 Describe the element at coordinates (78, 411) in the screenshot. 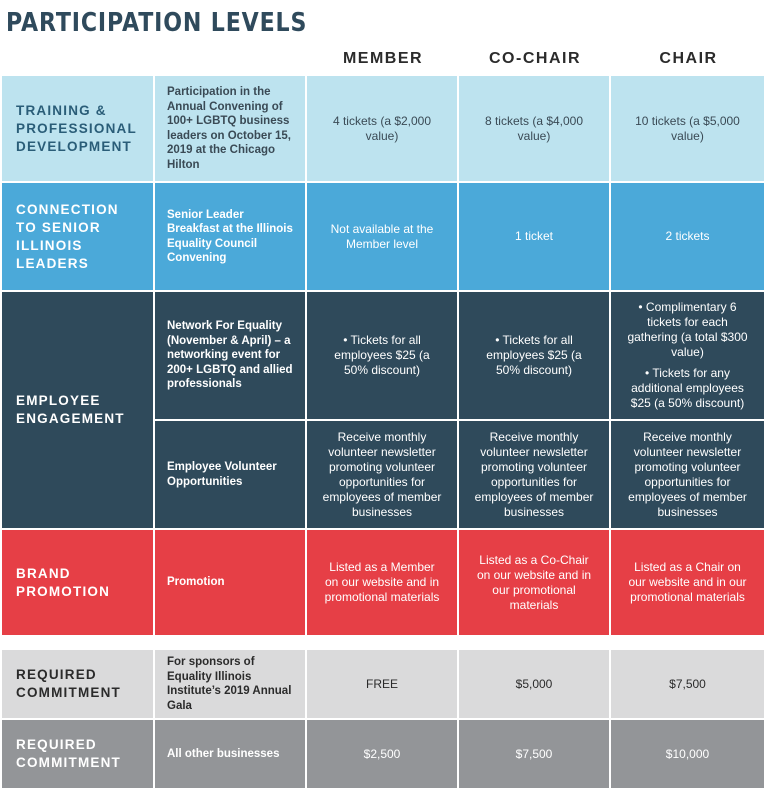

I see `category-cell: EMPLOYEE ENGAGEMENT` at that location.